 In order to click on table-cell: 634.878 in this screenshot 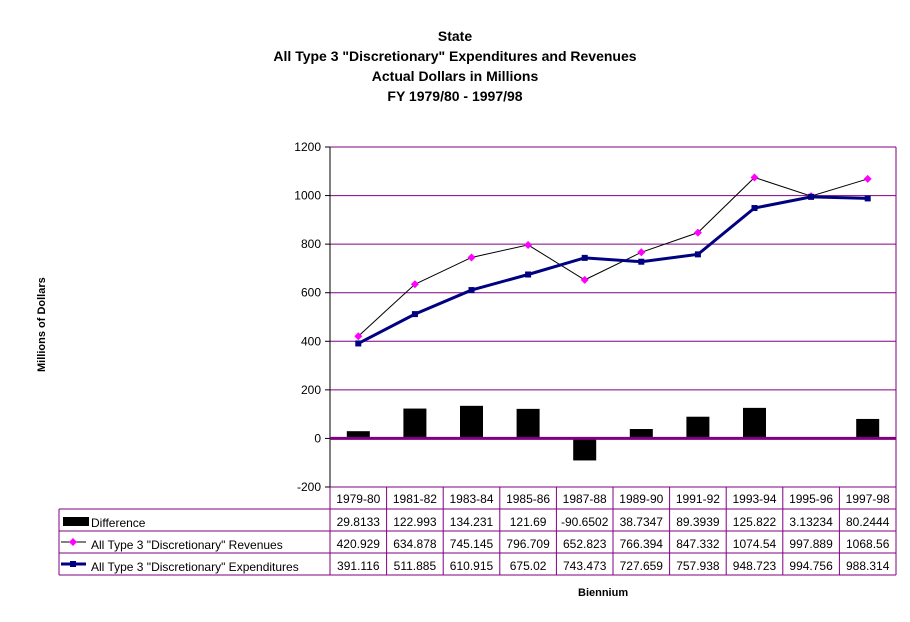, I will do `click(415, 544)`.